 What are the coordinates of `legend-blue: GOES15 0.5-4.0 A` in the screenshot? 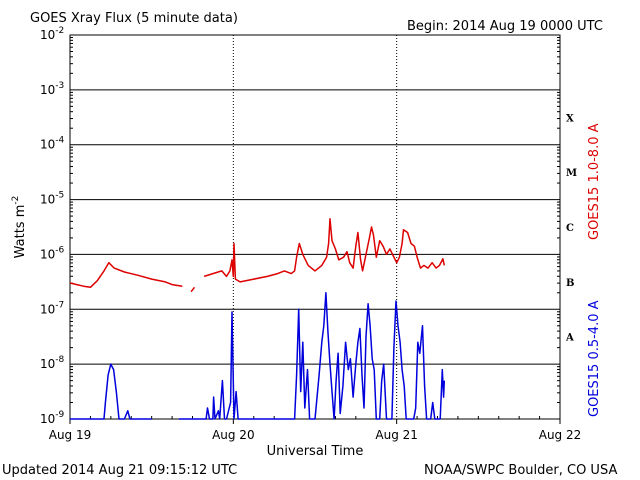 It's located at (594, 358).